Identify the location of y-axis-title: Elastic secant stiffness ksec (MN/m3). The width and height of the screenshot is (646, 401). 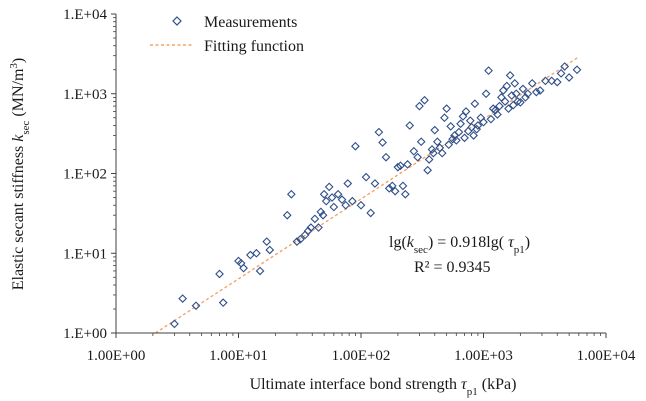
(20, 174).